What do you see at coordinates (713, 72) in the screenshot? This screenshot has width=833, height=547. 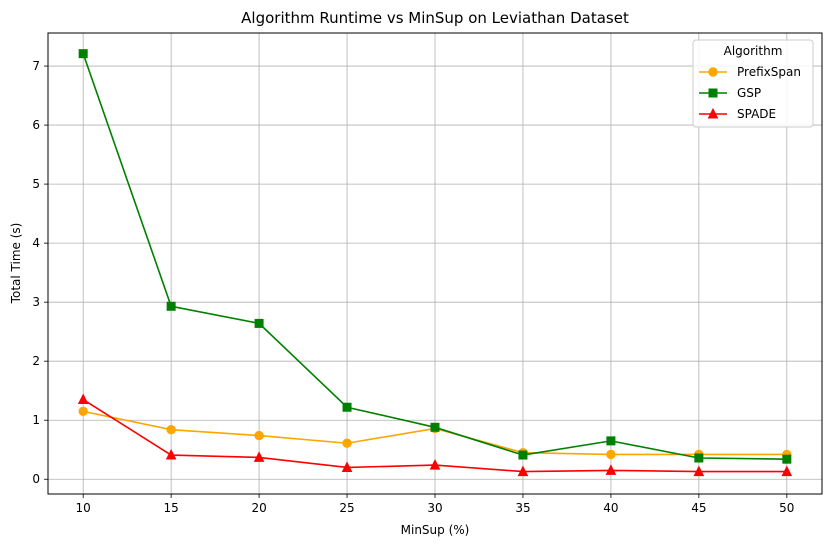 I see `legend-marker-prefixspan` at bounding box center [713, 72].